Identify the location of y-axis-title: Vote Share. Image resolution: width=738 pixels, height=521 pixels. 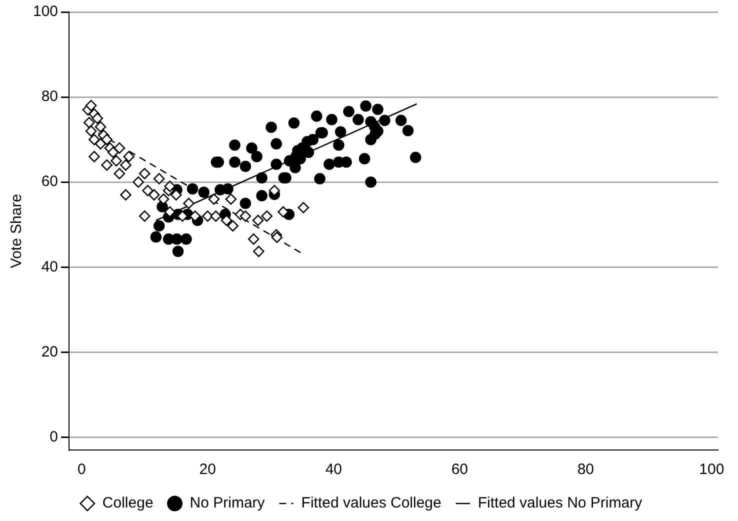
(17, 231).